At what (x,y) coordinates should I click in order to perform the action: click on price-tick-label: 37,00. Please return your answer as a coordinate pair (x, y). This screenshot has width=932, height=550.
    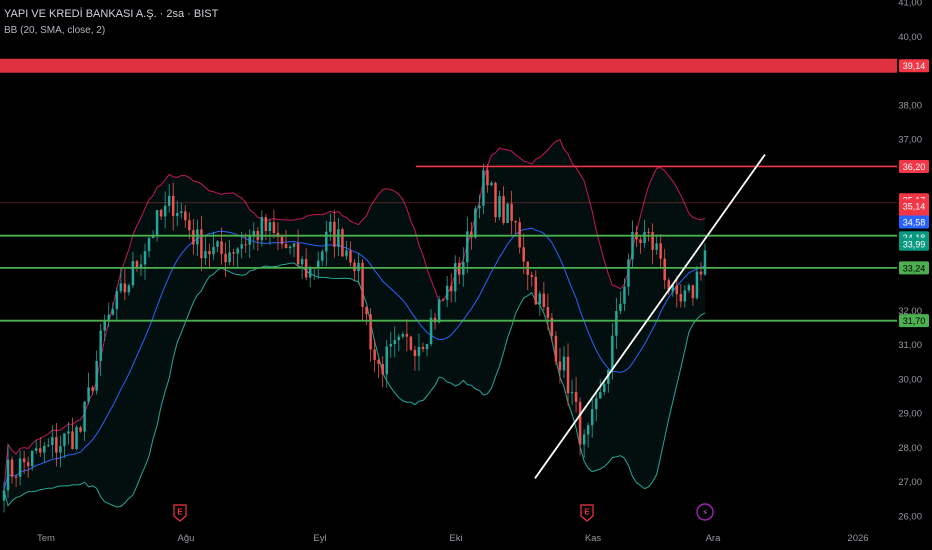
    Looking at the image, I should click on (910, 140).